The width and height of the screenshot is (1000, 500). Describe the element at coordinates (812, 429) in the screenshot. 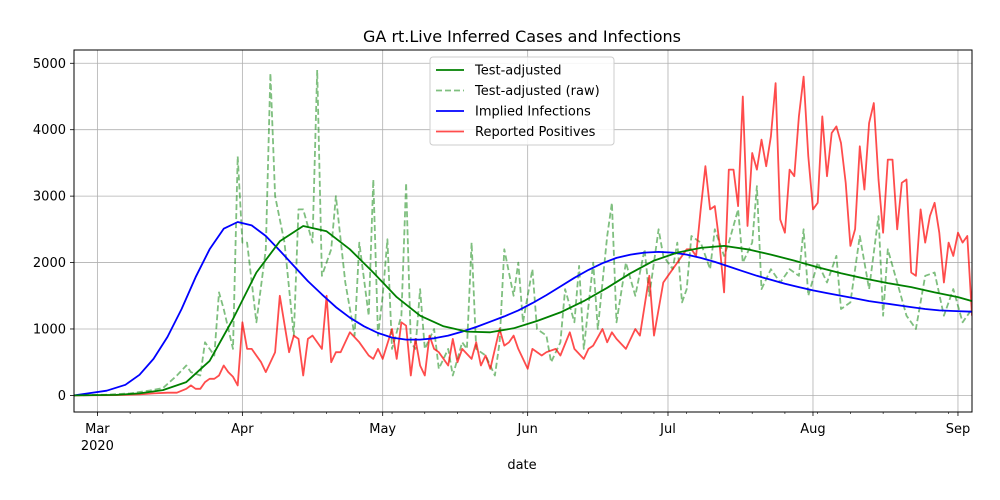

I see `x-tick-label: Aug` at that location.